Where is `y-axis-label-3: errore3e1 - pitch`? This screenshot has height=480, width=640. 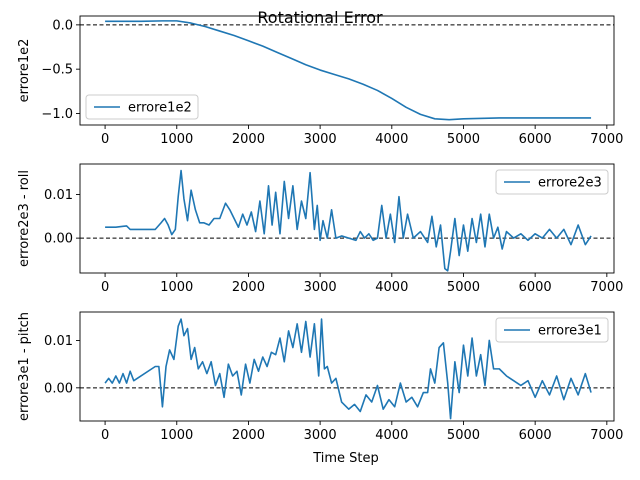
y-axis-label-3: errore3e1 - pitch is located at coordinates (24, 366).